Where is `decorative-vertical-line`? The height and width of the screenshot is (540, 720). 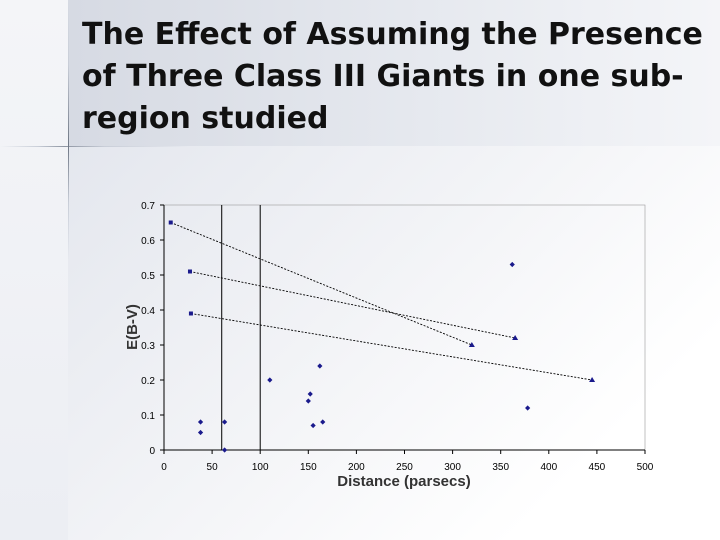
decorative-vertical-line is located at coordinates (68, 130).